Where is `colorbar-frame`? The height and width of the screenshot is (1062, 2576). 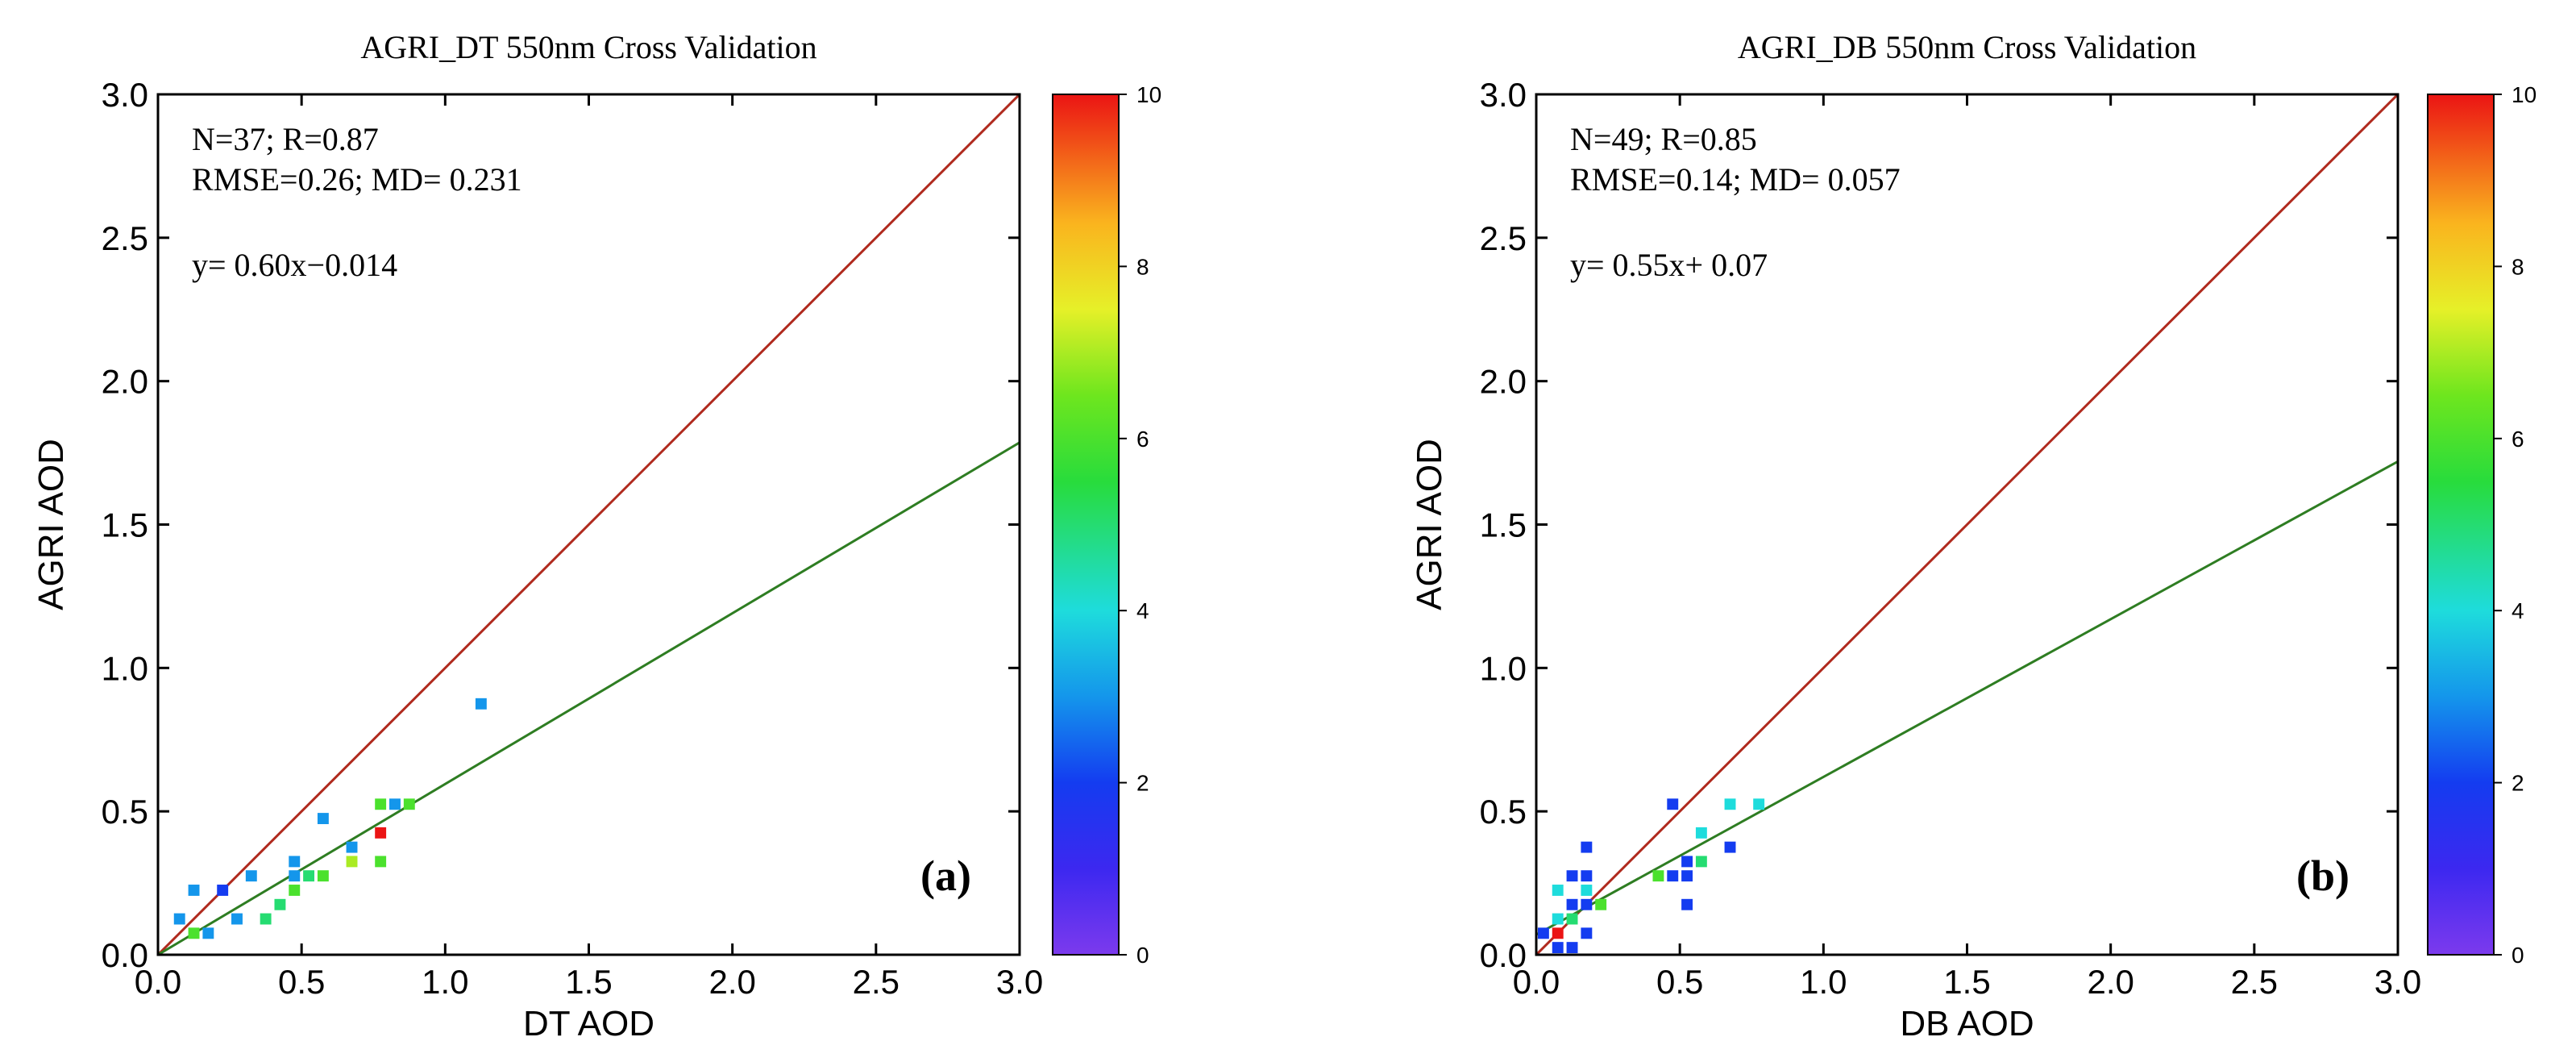 colorbar-frame is located at coordinates (1086, 525).